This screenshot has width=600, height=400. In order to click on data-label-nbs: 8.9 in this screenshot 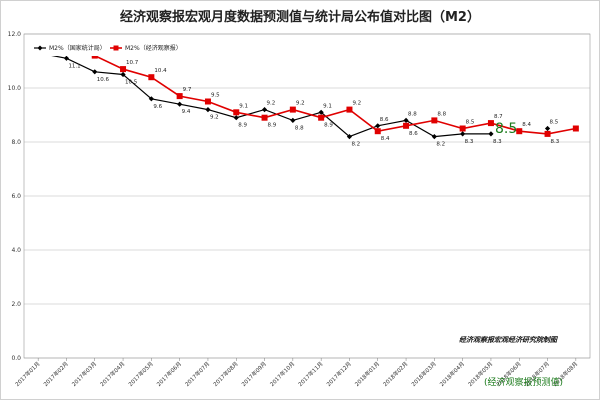, I will do `click(242, 126)`.